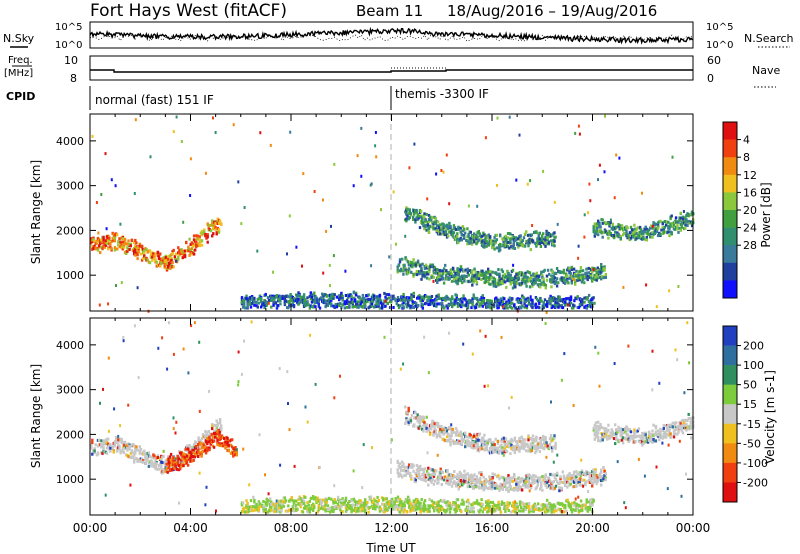  What do you see at coordinates (70, 141) in the screenshot?
I see `y-tick-label: 4000` at bounding box center [70, 141].